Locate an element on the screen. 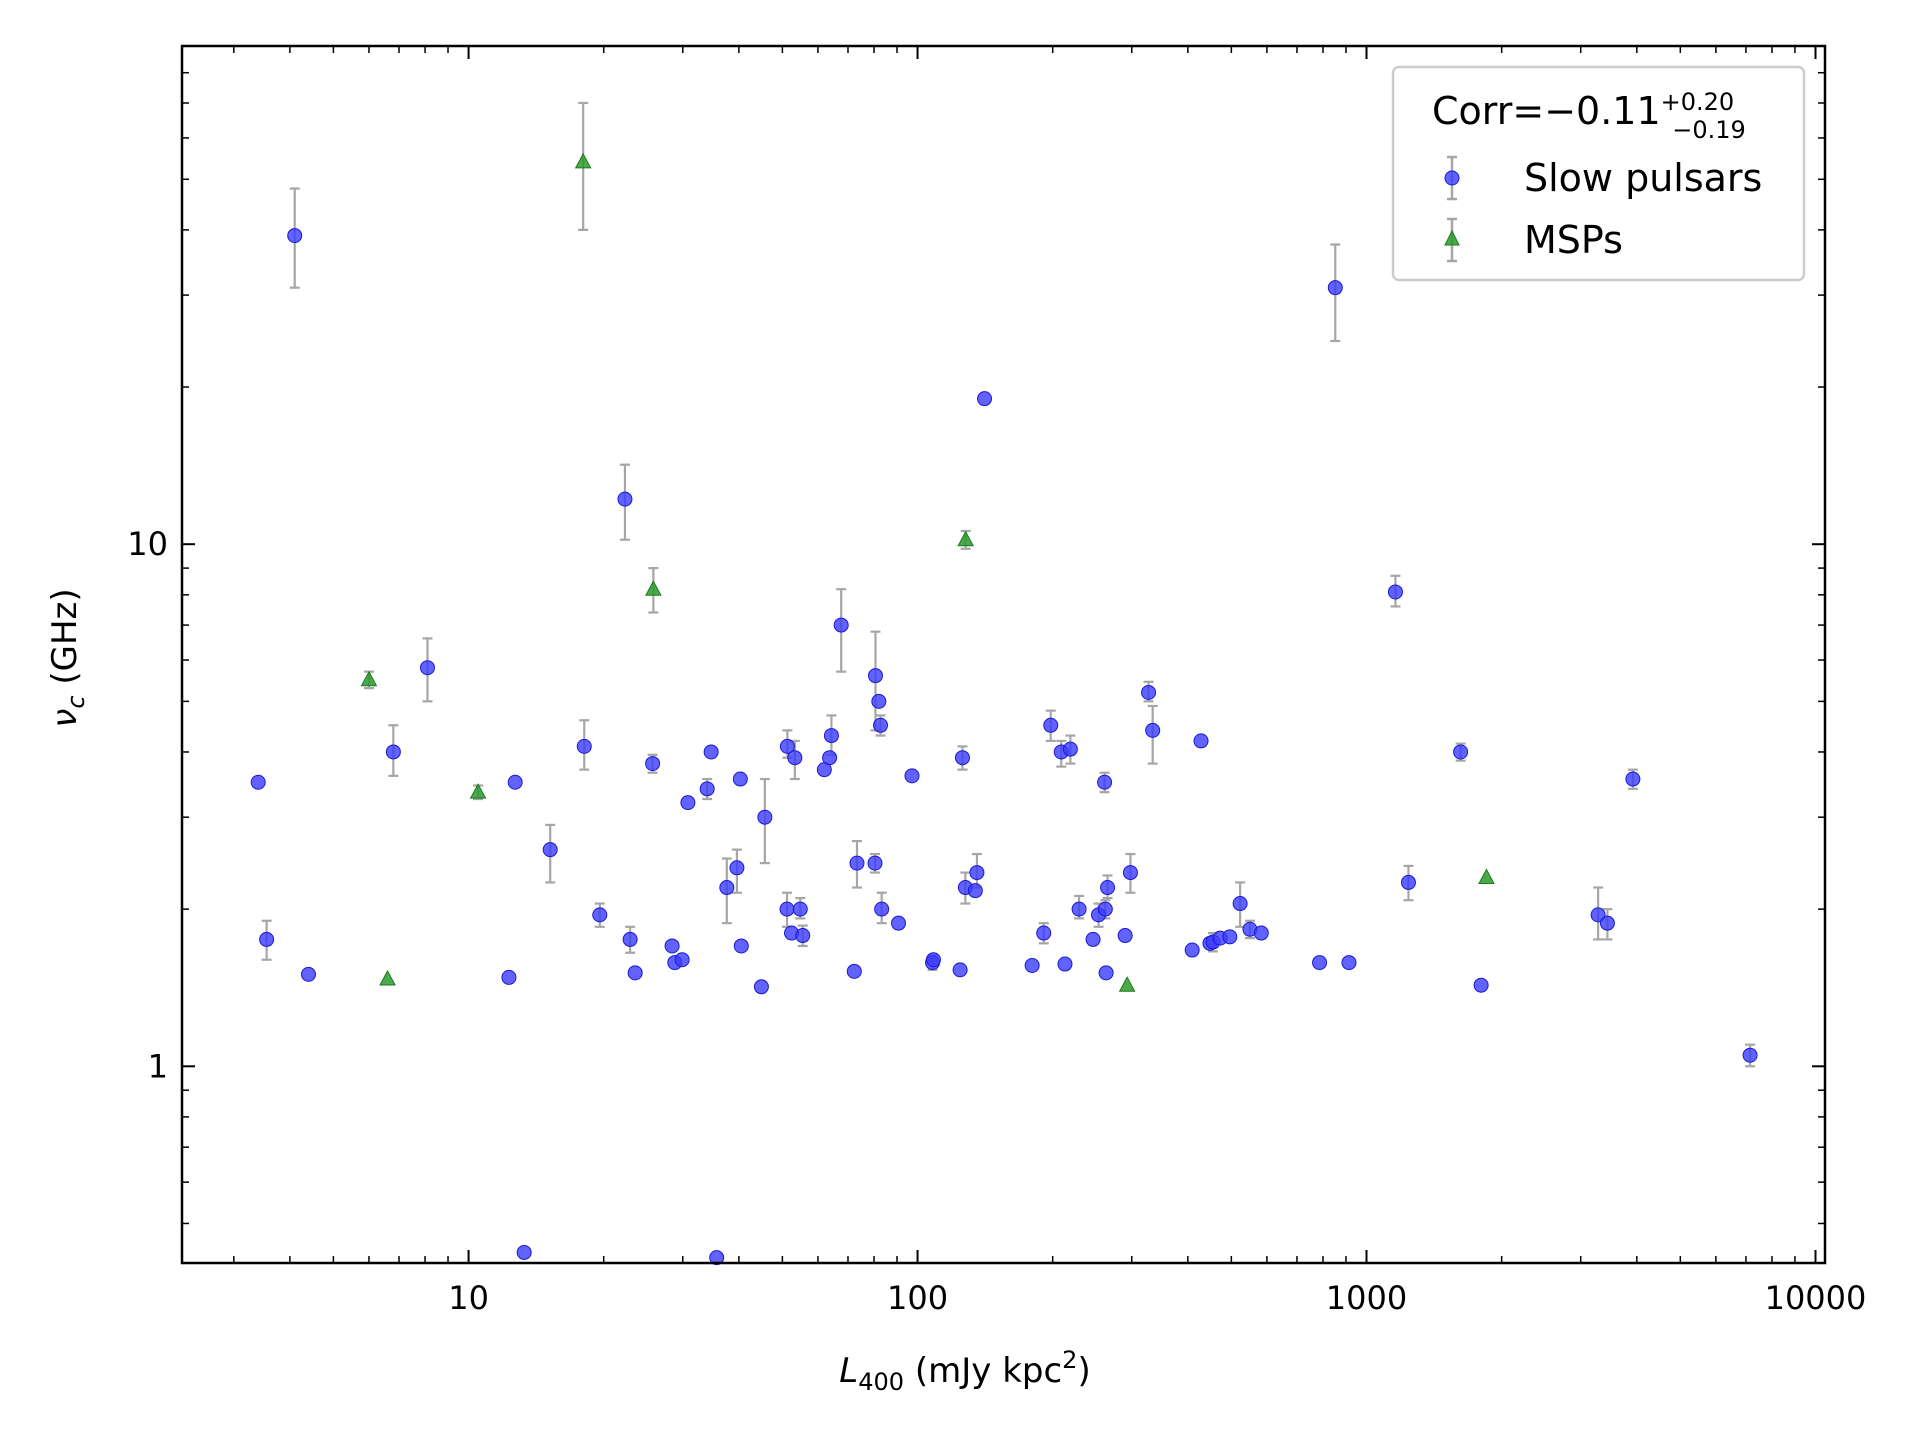 This screenshot has height=1440, width=1920. legend-correlation: Corr=−0.11+0.20 −0.19 is located at coordinates (1589, 116).